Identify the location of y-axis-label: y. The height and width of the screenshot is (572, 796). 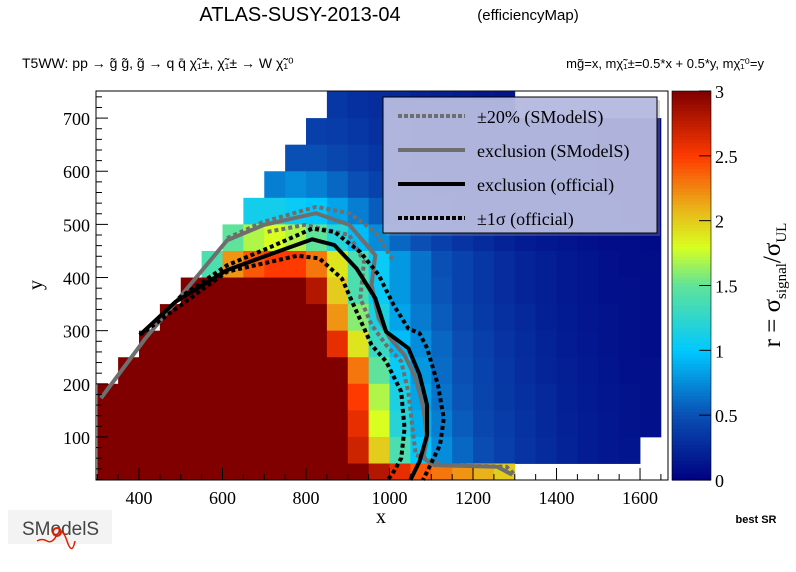
(36, 285).